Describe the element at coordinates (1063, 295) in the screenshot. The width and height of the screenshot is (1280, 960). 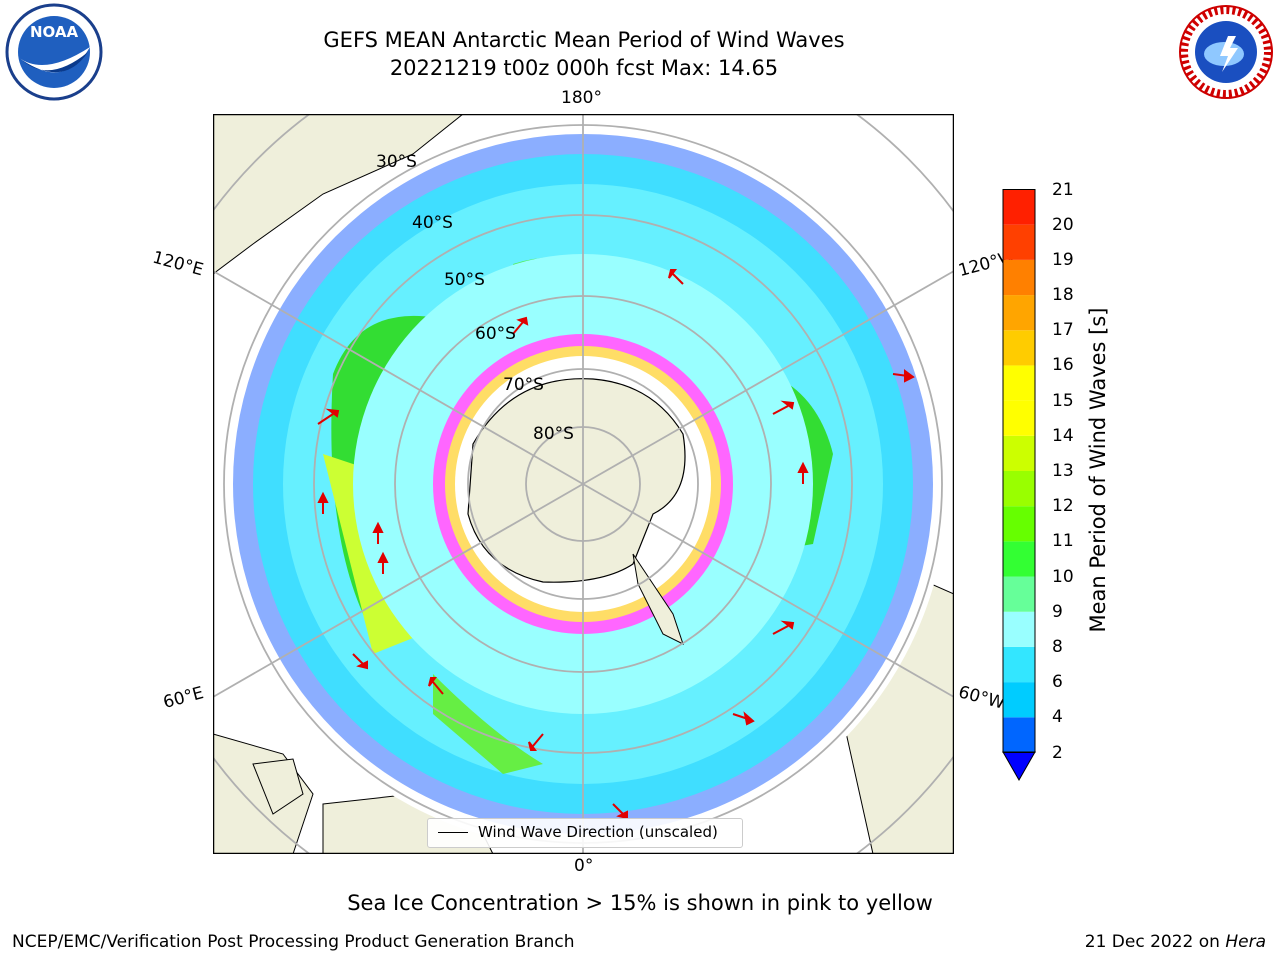
I see `colorbar-tick-label: 18` at that location.